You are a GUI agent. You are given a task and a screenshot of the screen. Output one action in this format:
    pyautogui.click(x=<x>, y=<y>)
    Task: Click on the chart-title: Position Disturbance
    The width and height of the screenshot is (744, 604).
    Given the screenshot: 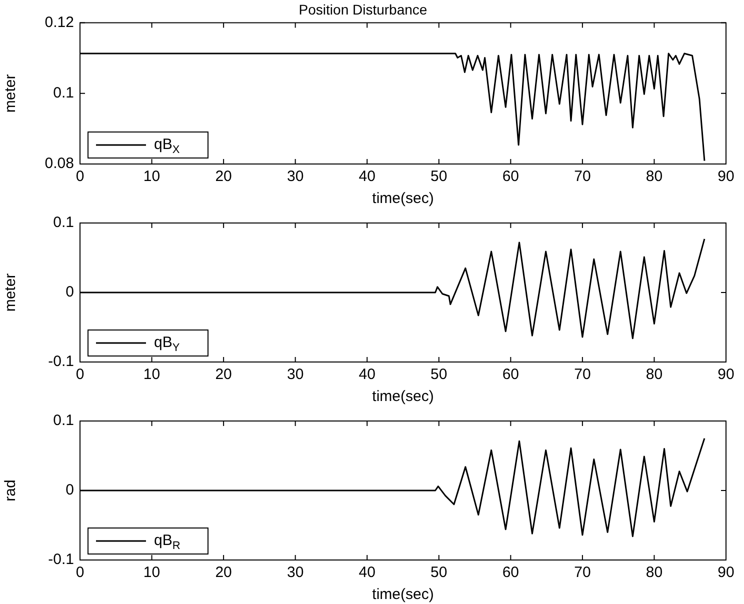 What is the action you would take?
    pyautogui.click(x=363, y=9)
    